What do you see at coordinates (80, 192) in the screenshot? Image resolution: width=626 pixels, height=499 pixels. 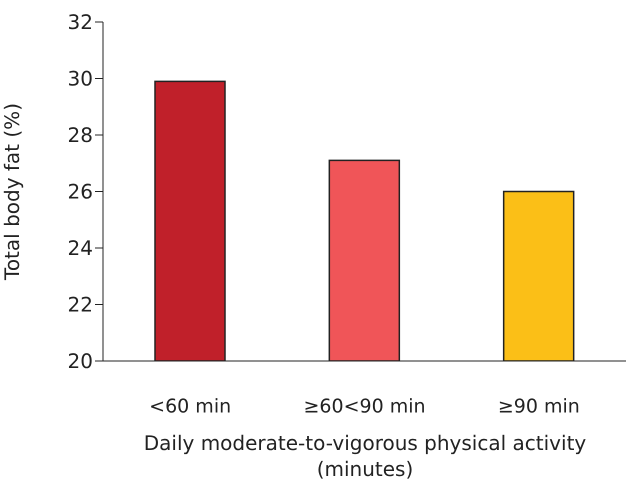 I see `y-tick-label: 26` at bounding box center [80, 192].